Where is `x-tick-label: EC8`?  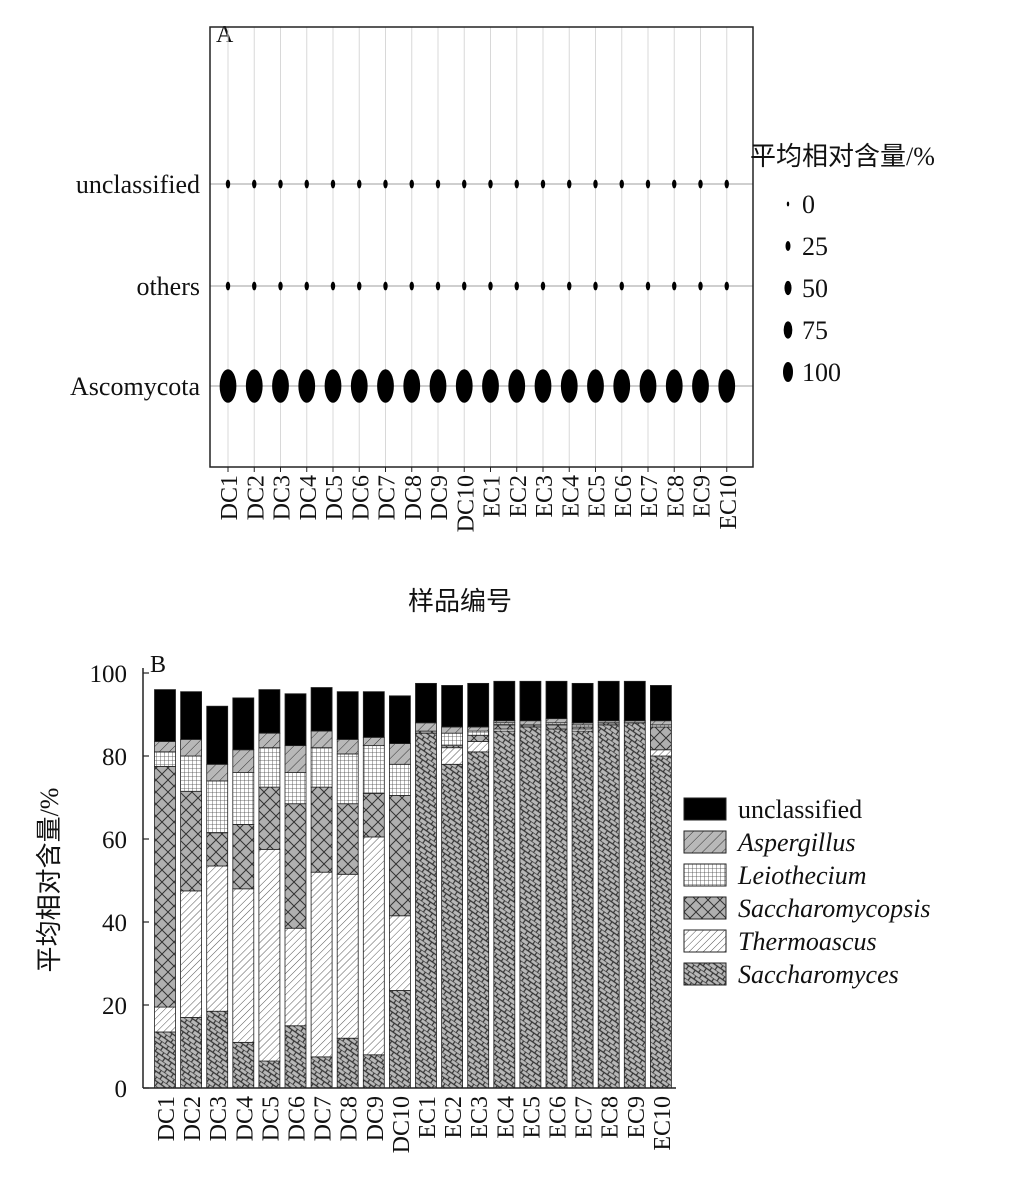
x-tick-label: EC8 is located at coordinates (611, 1117).